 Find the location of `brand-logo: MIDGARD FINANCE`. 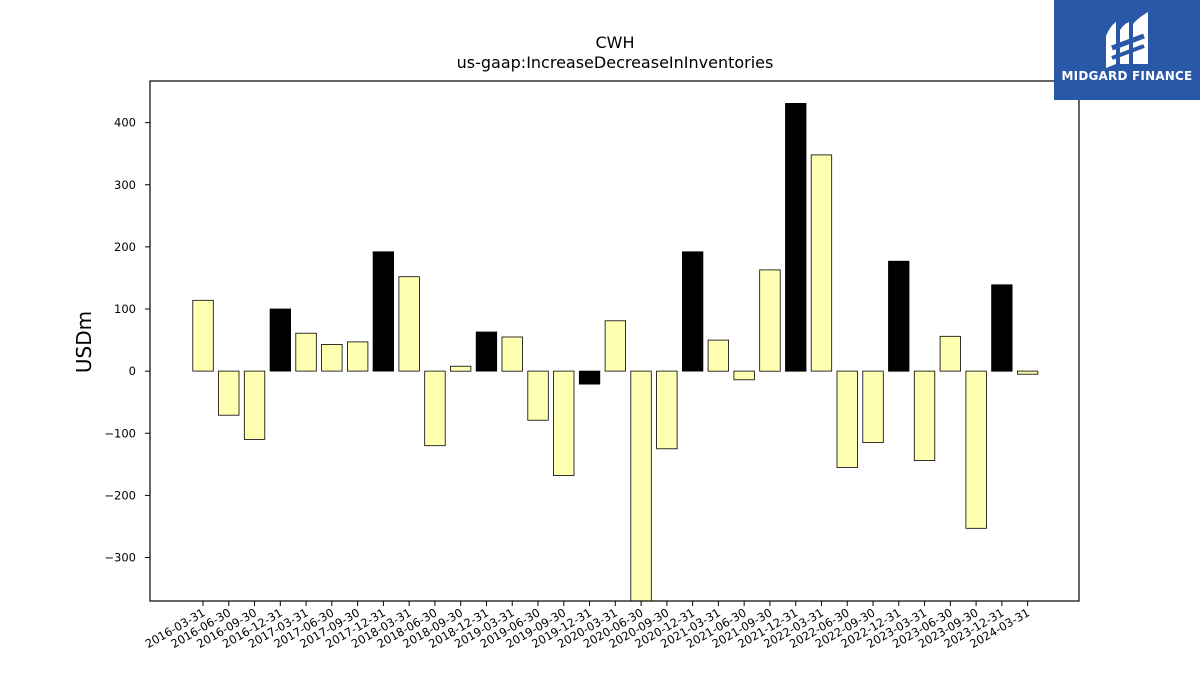

brand-logo: MIDGARD FINANCE is located at coordinates (1127, 50).